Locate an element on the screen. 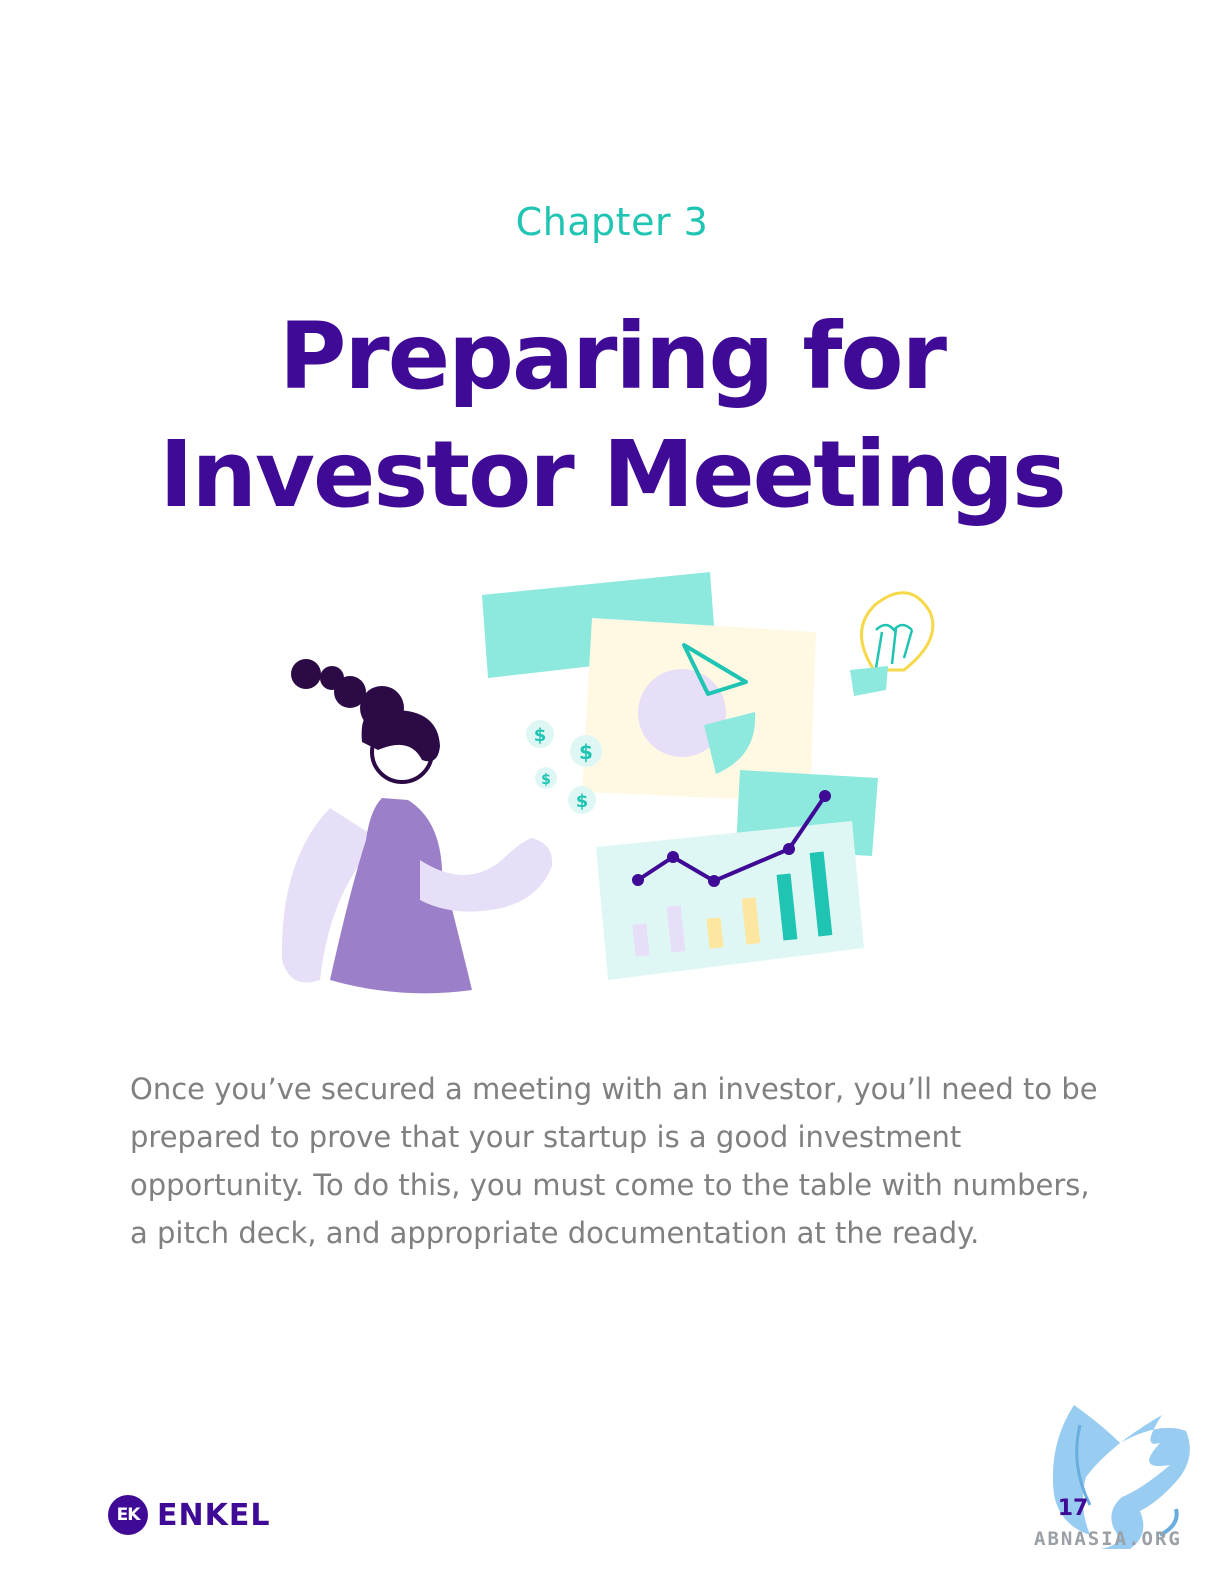 This screenshot has height=1584, width=1224. page-title-line-1: Preparing for is located at coordinates (612, 356).